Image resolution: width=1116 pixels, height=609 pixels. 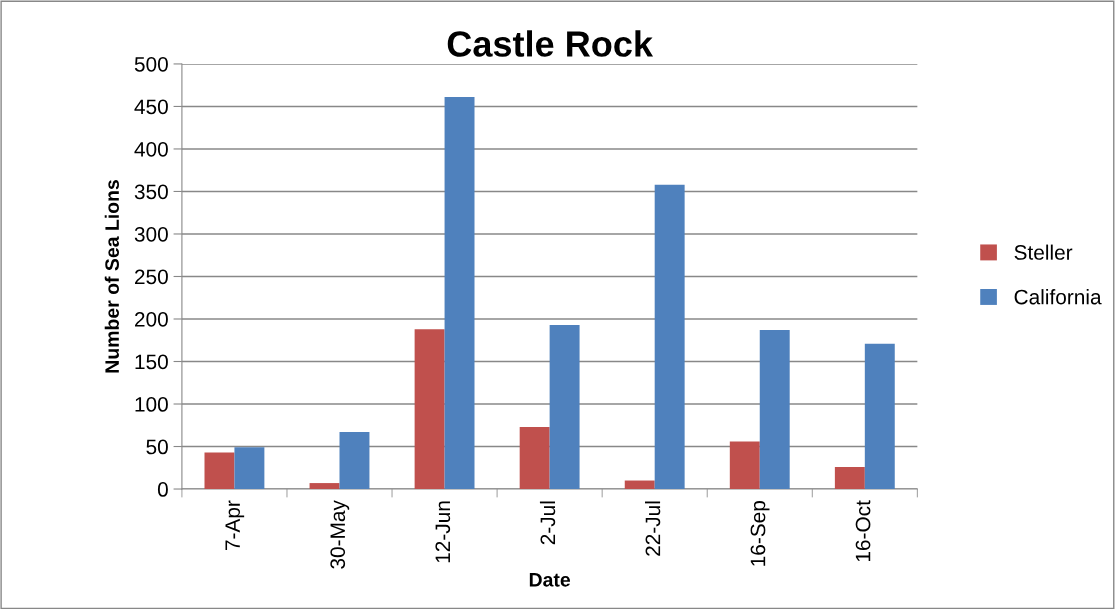 What do you see at coordinates (235, 525) in the screenshot?
I see `x-tick-label: 7-Apr` at bounding box center [235, 525].